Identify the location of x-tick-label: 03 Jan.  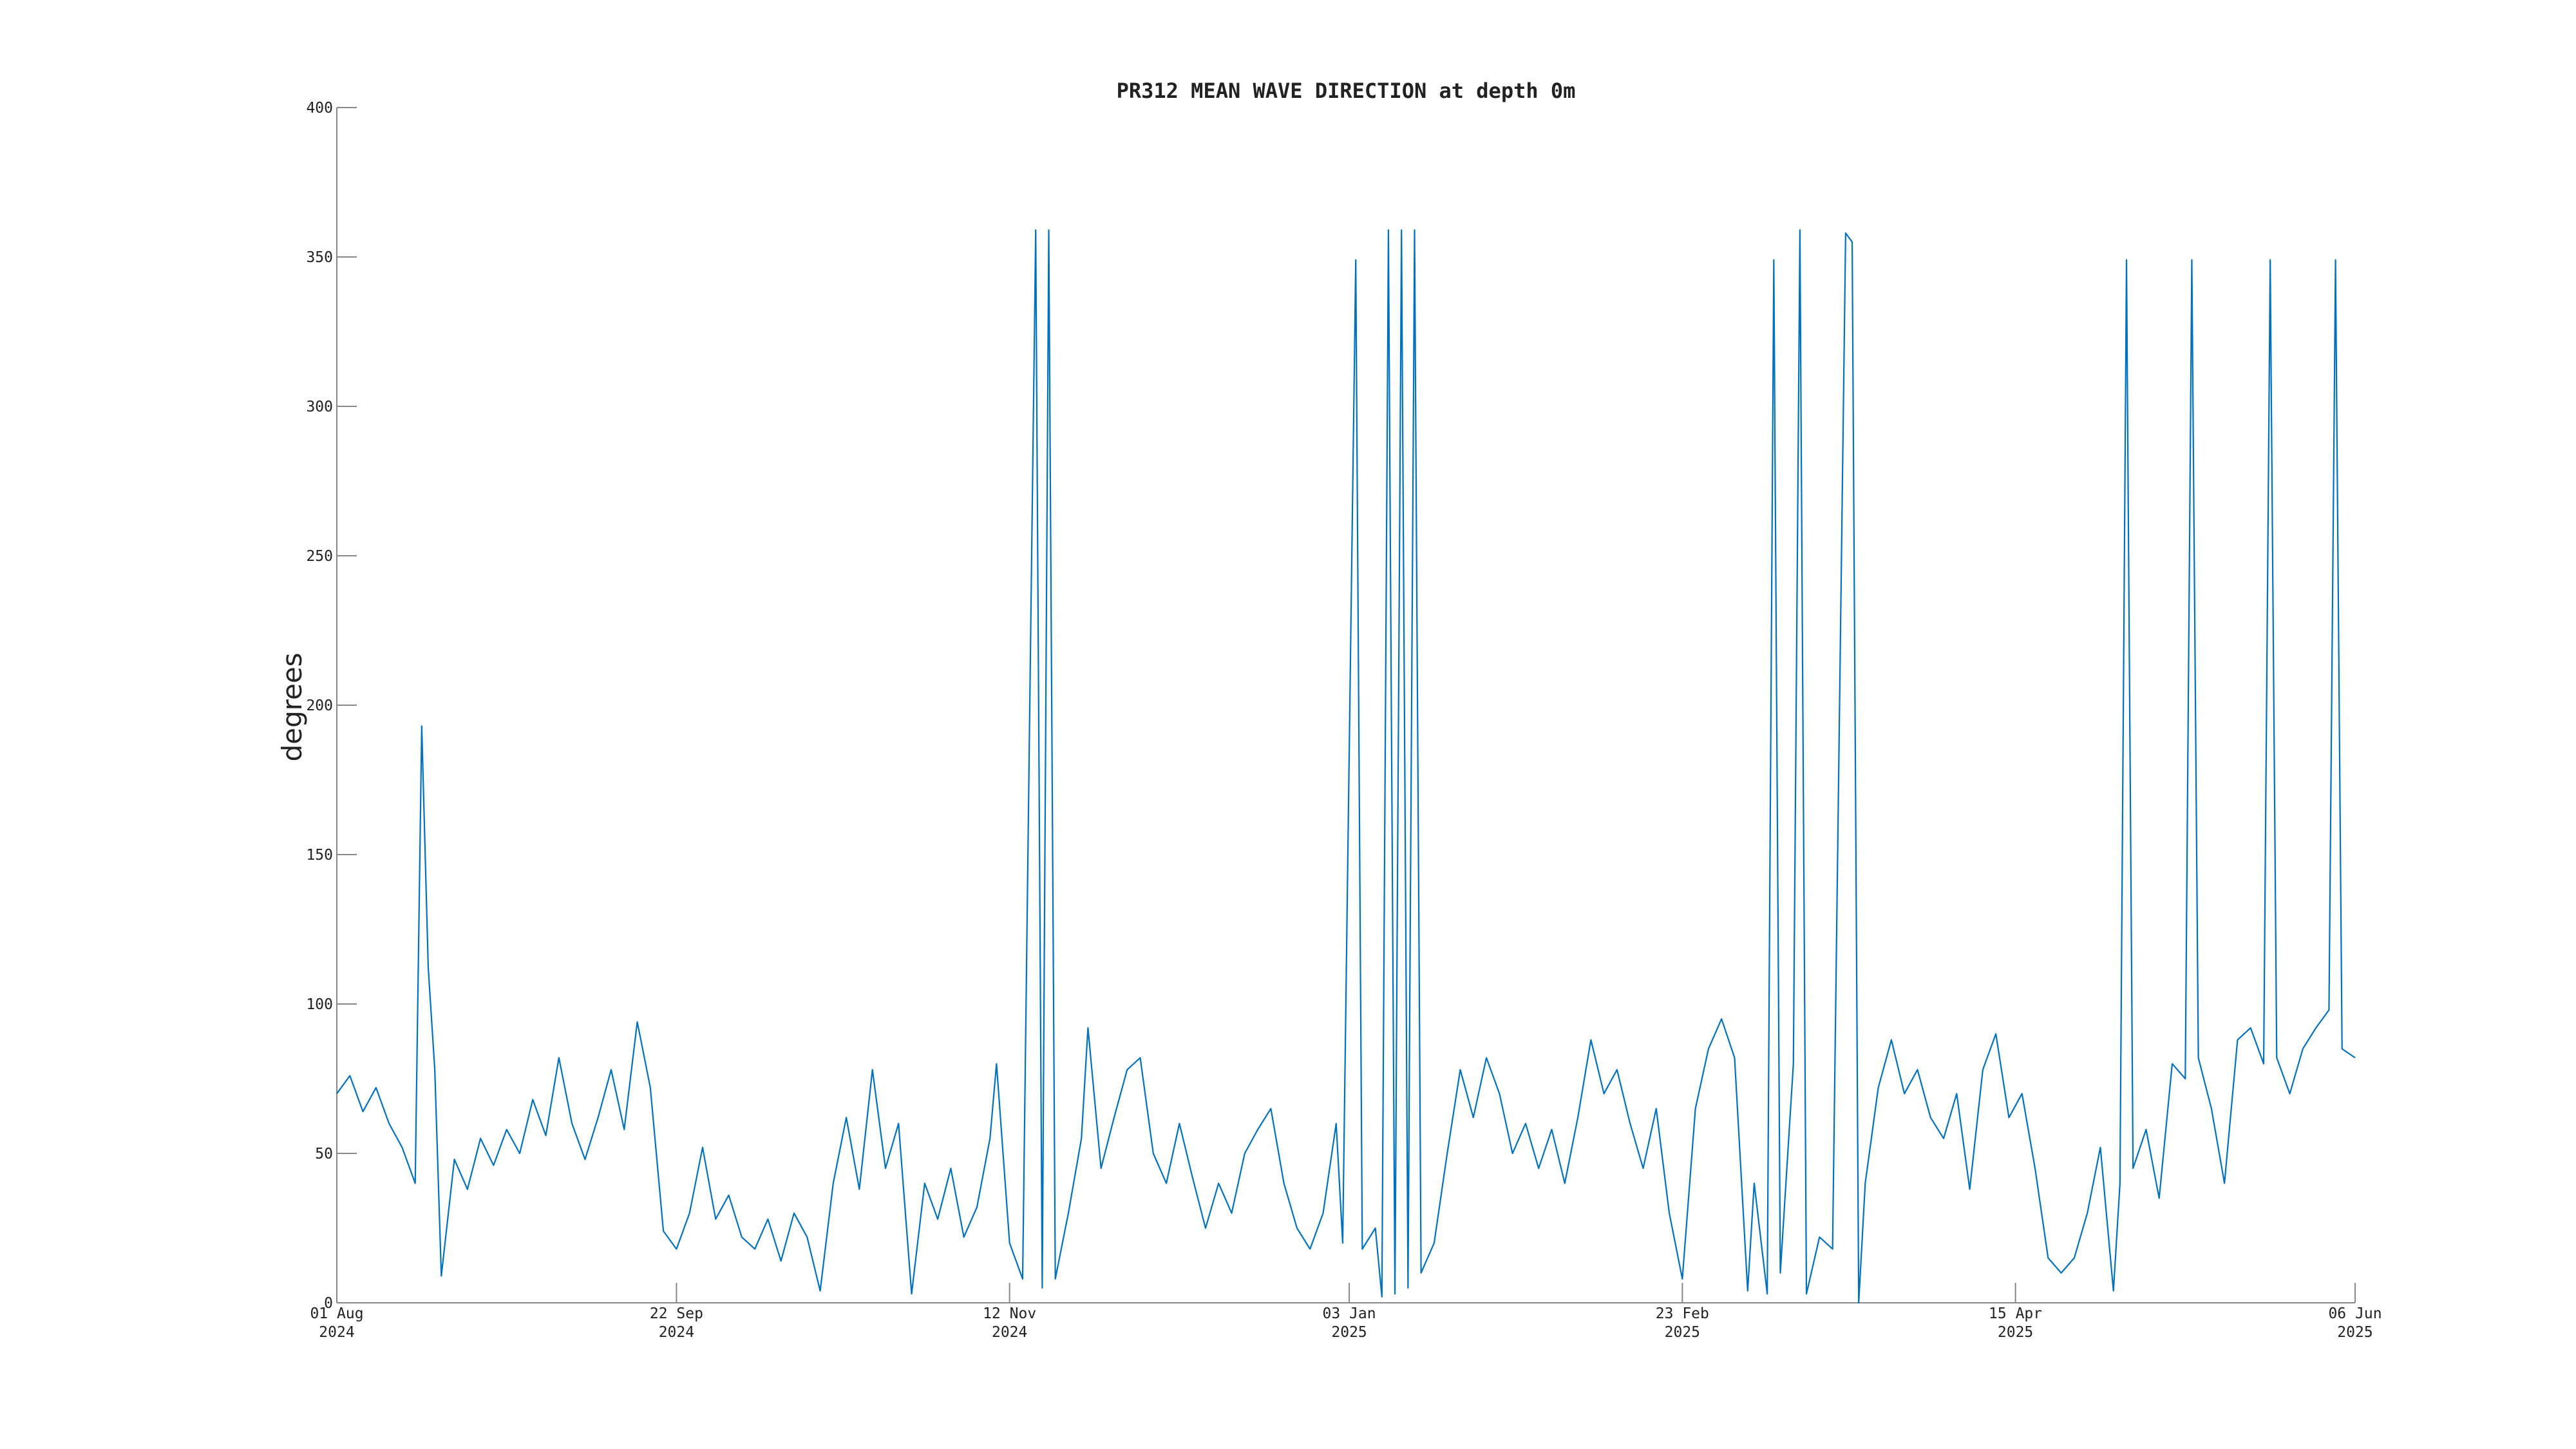
(1349, 1314).